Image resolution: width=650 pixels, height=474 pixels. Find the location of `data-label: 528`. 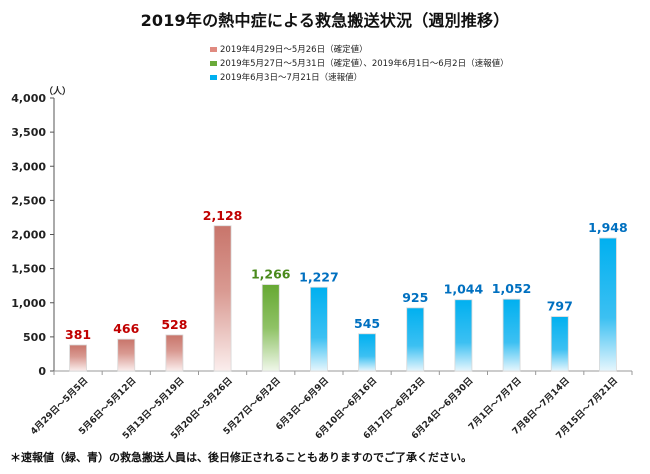

data-label: 528 is located at coordinates (174, 324).